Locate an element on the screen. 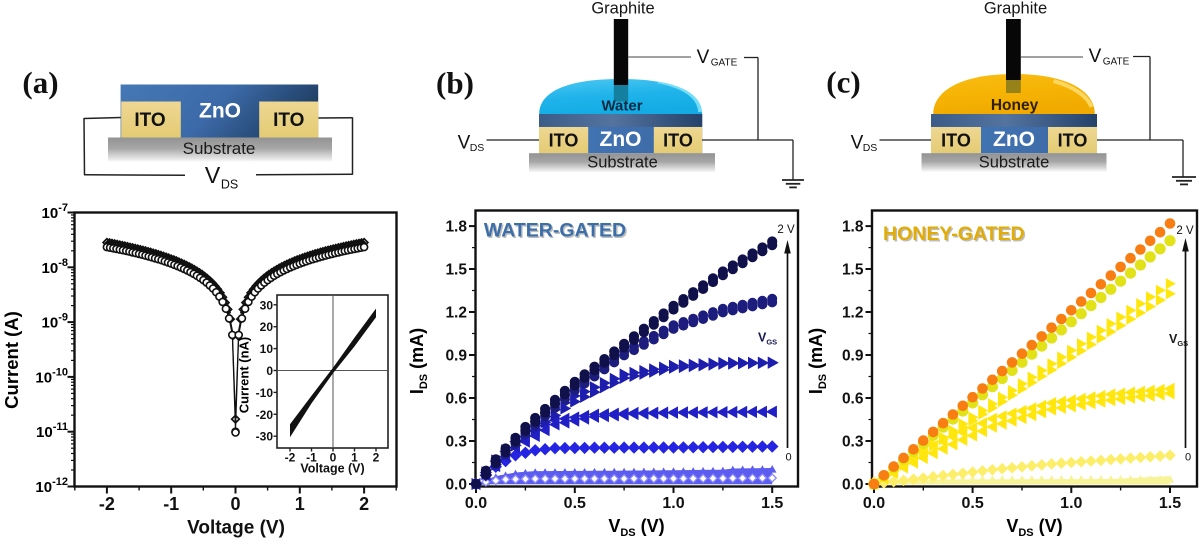  svg-text: 10⁻⁷ is located at coordinates (55, 212).